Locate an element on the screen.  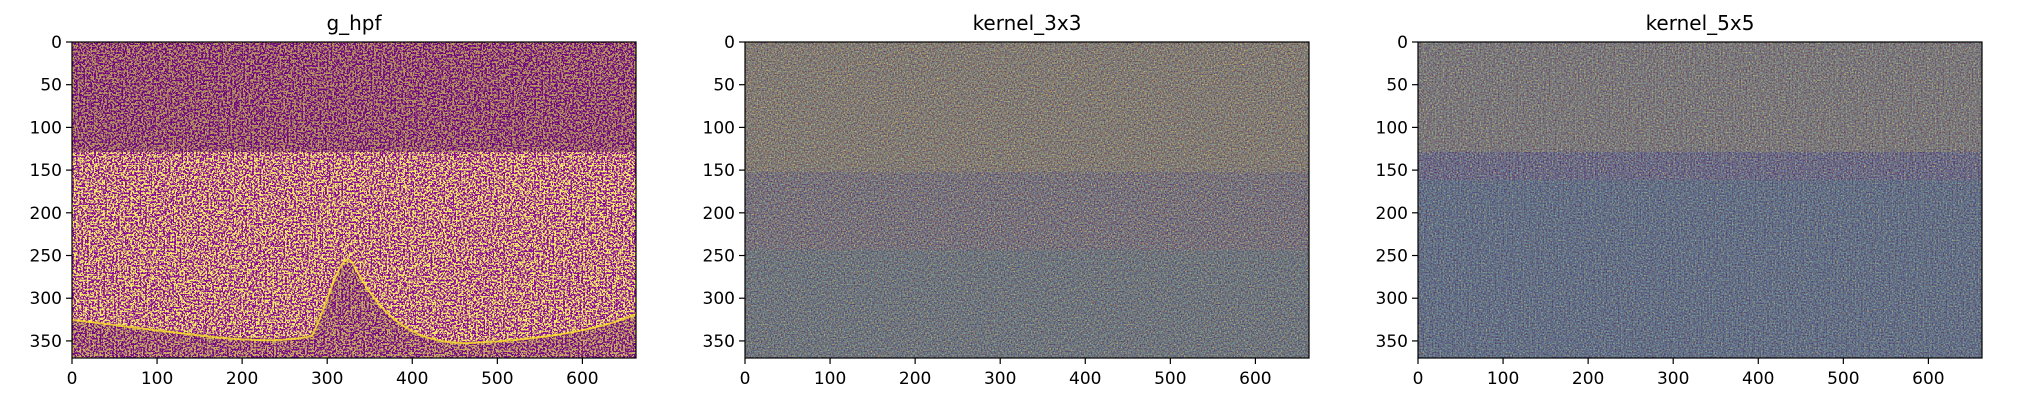
panel-title: g_hpf is located at coordinates (354, 23).